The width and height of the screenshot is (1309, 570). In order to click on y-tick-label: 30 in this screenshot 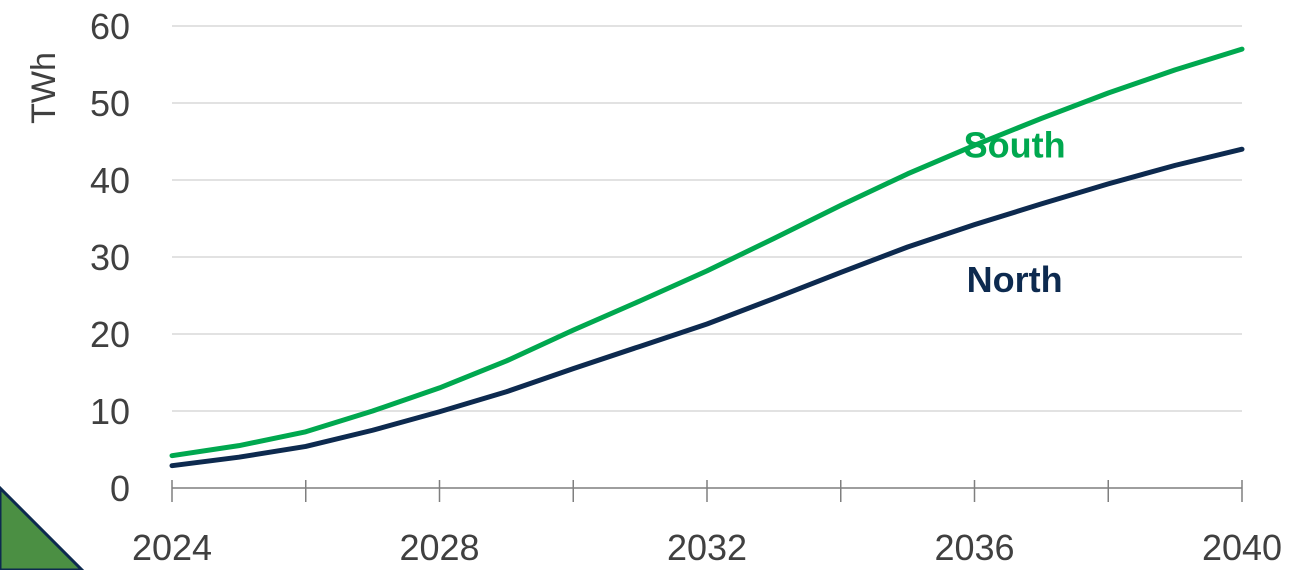, I will do `click(110, 257)`.